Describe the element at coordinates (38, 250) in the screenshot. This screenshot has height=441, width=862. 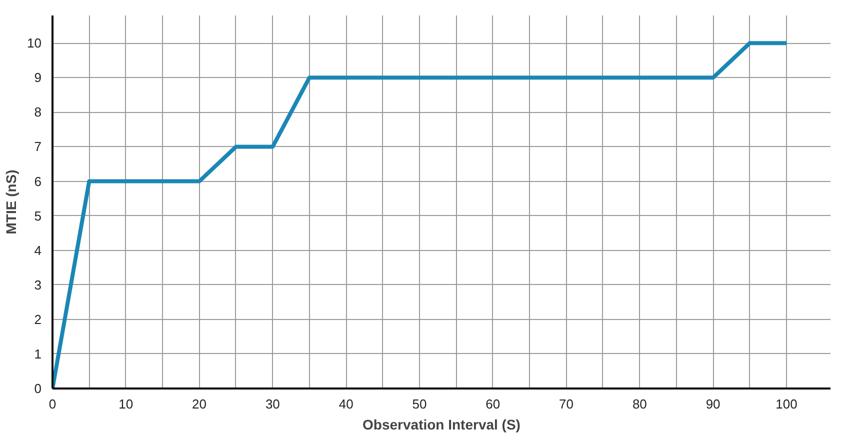
I see `y-tick-label: 4` at that location.